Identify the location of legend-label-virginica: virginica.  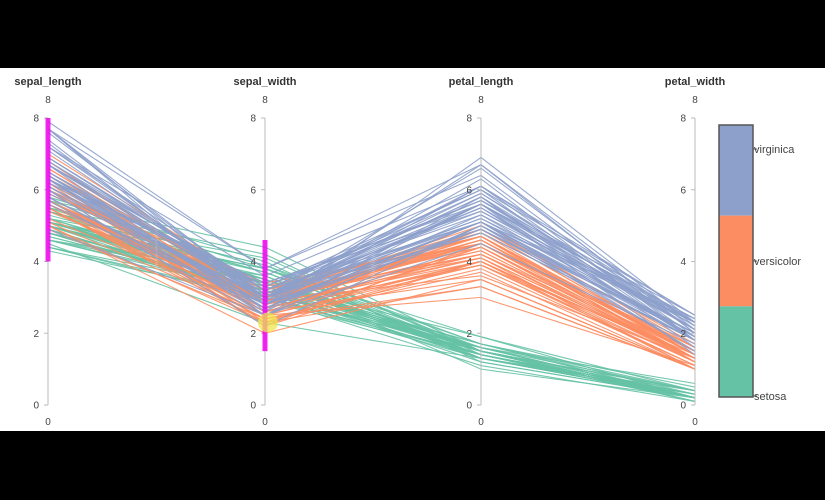
(774, 150).